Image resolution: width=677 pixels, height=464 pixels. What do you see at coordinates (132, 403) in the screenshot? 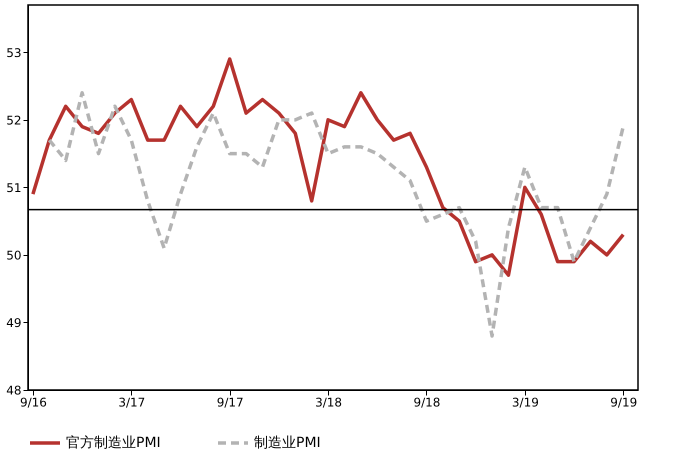
I see `x-tick-label: 3/17` at bounding box center [132, 403].